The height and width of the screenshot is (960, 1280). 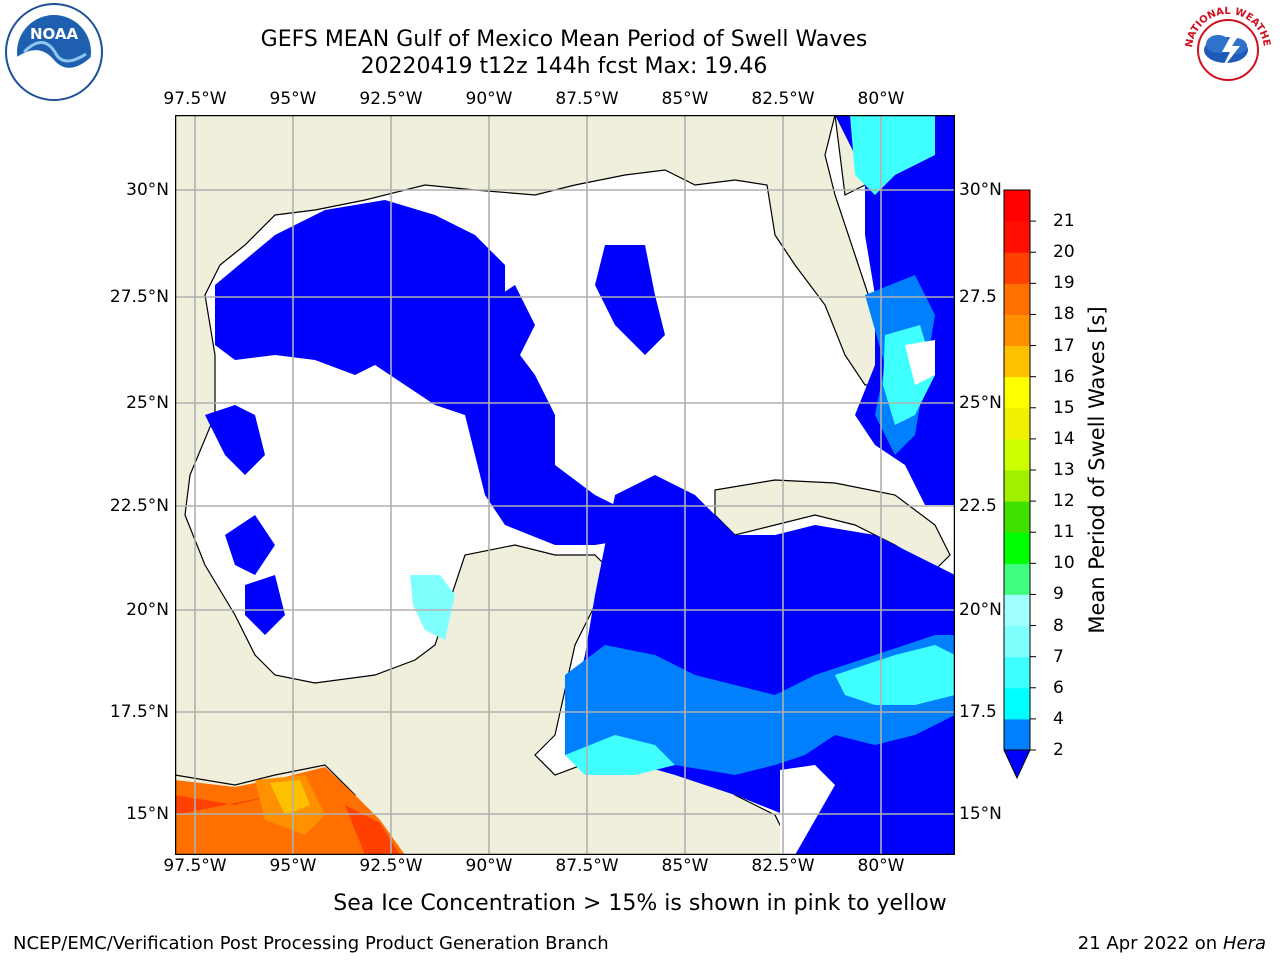 What do you see at coordinates (1064, 407) in the screenshot?
I see `colorbar-tick-label: 15` at bounding box center [1064, 407].